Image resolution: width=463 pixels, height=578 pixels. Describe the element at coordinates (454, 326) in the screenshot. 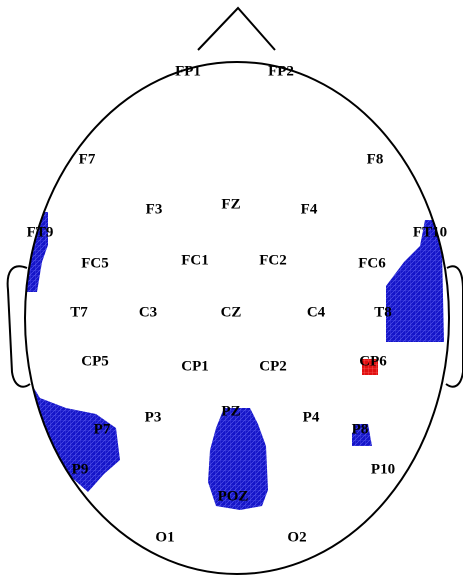

I see `right-ear` at that location.